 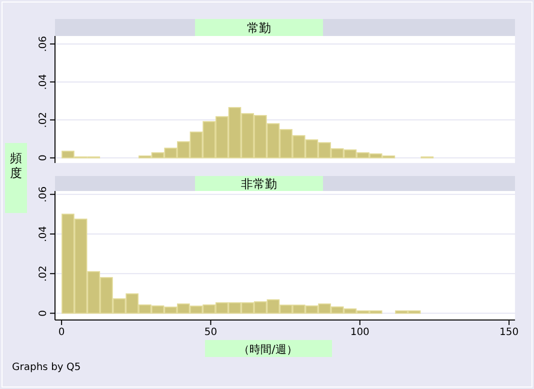 I want to click on x-tick-label: 150, so click(x=509, y=332).